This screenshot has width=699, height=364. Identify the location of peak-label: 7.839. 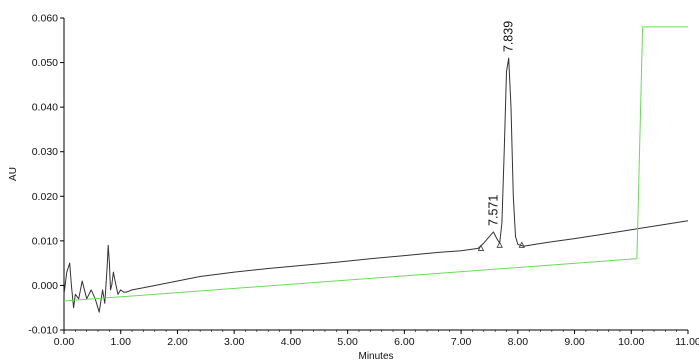
(509, 36).